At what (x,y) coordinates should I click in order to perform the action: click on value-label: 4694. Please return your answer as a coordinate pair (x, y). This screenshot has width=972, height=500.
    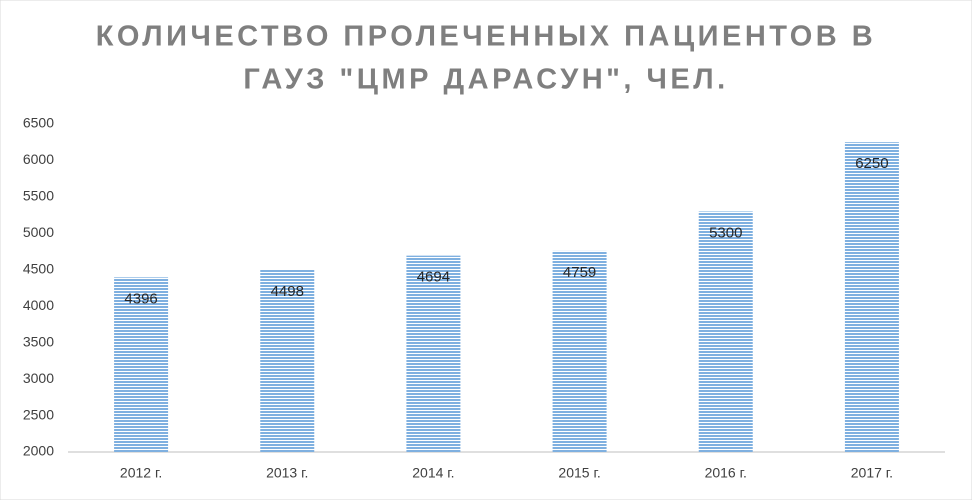
    Looking at the image, I should click on (433, 277).